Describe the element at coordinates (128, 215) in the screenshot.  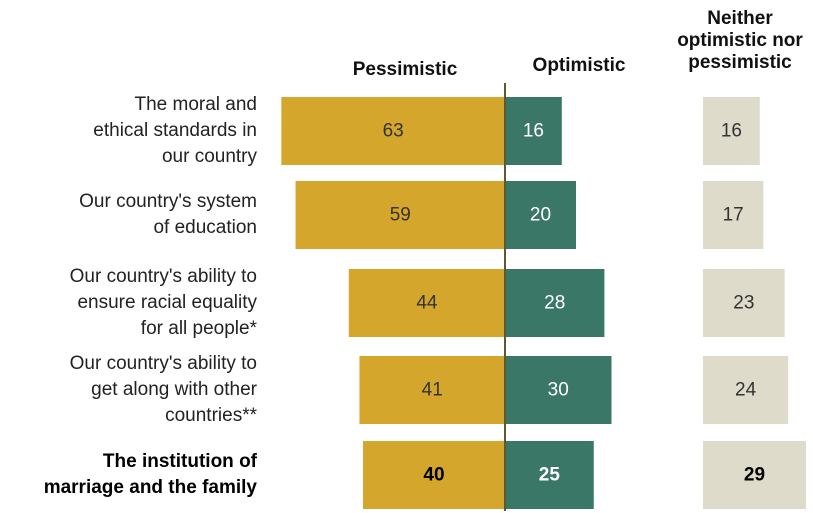
I see `category-label: Our country's system of education` at that location.